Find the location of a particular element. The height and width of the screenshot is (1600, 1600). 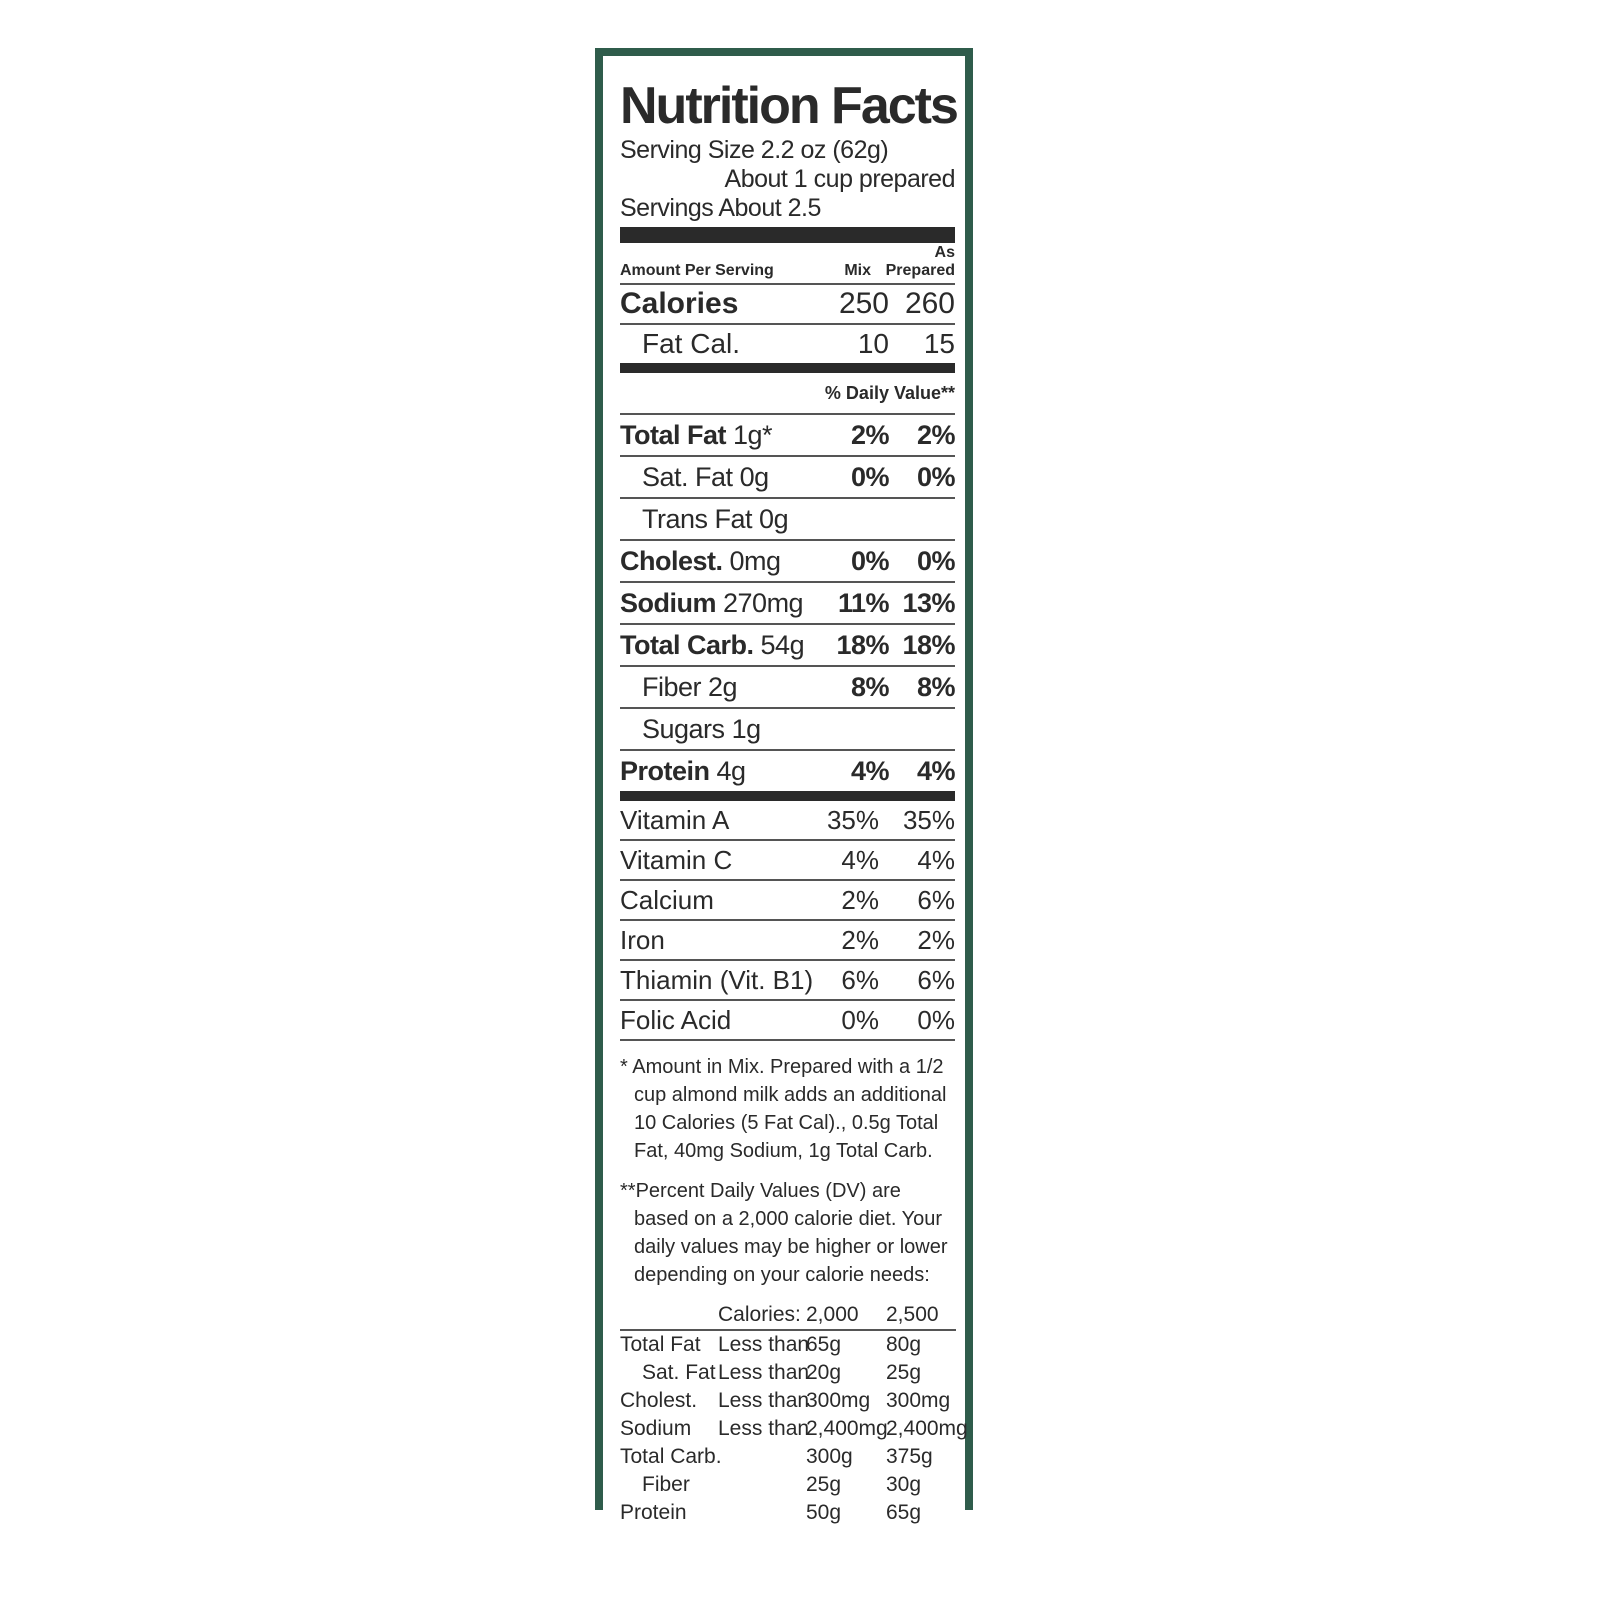

amount-header: Amount Per Serving is located at coordinates (697, 270).